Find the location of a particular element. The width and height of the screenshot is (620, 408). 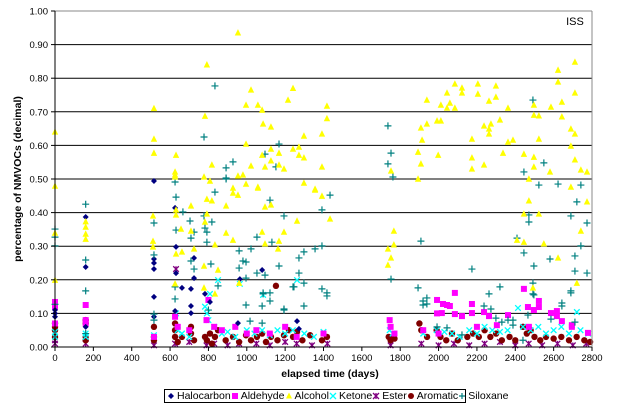

y-tick-label: 0.50 is located at coordinates (39, 180).